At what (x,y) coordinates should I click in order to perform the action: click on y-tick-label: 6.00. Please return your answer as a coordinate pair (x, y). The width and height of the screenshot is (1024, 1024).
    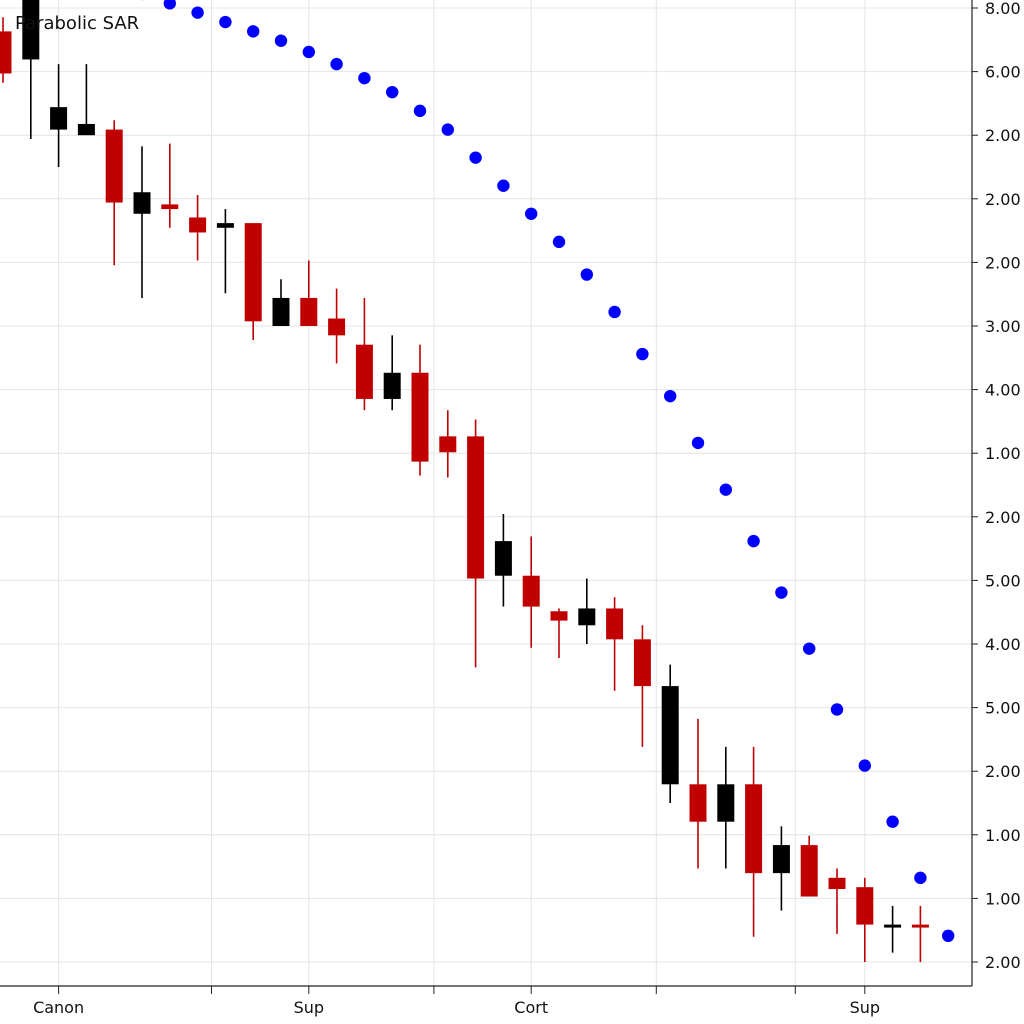
    Looking at the image, I should click on (1003, 72).